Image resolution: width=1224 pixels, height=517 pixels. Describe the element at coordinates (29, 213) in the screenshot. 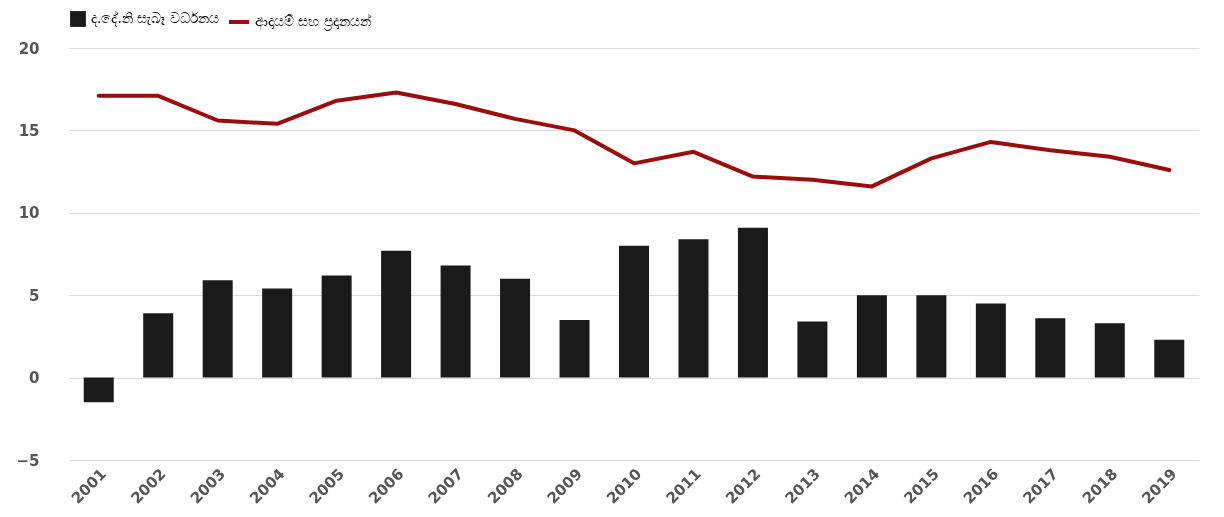

I see `y-tick-label: 10` at that location.